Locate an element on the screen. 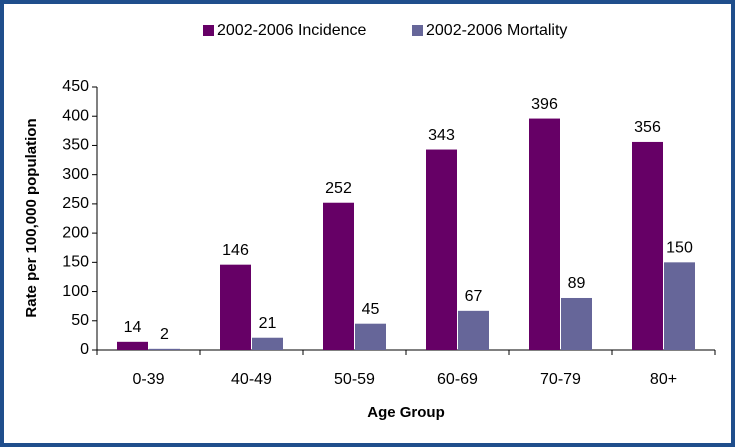  y-tick-label: 400 is located at coordinates (75, 115).